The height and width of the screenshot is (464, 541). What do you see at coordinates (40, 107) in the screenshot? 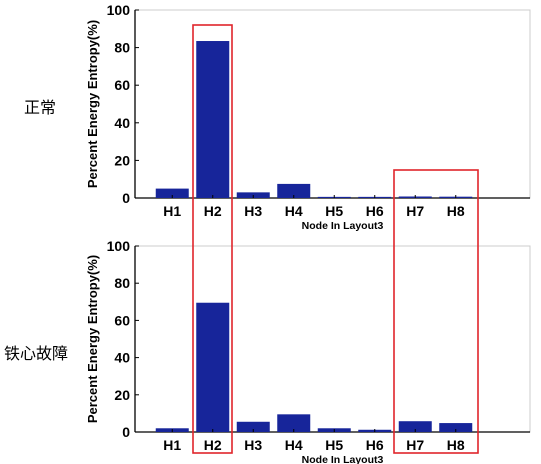
I see `row-label-normal: 正常` at bounding box center [40, 107].